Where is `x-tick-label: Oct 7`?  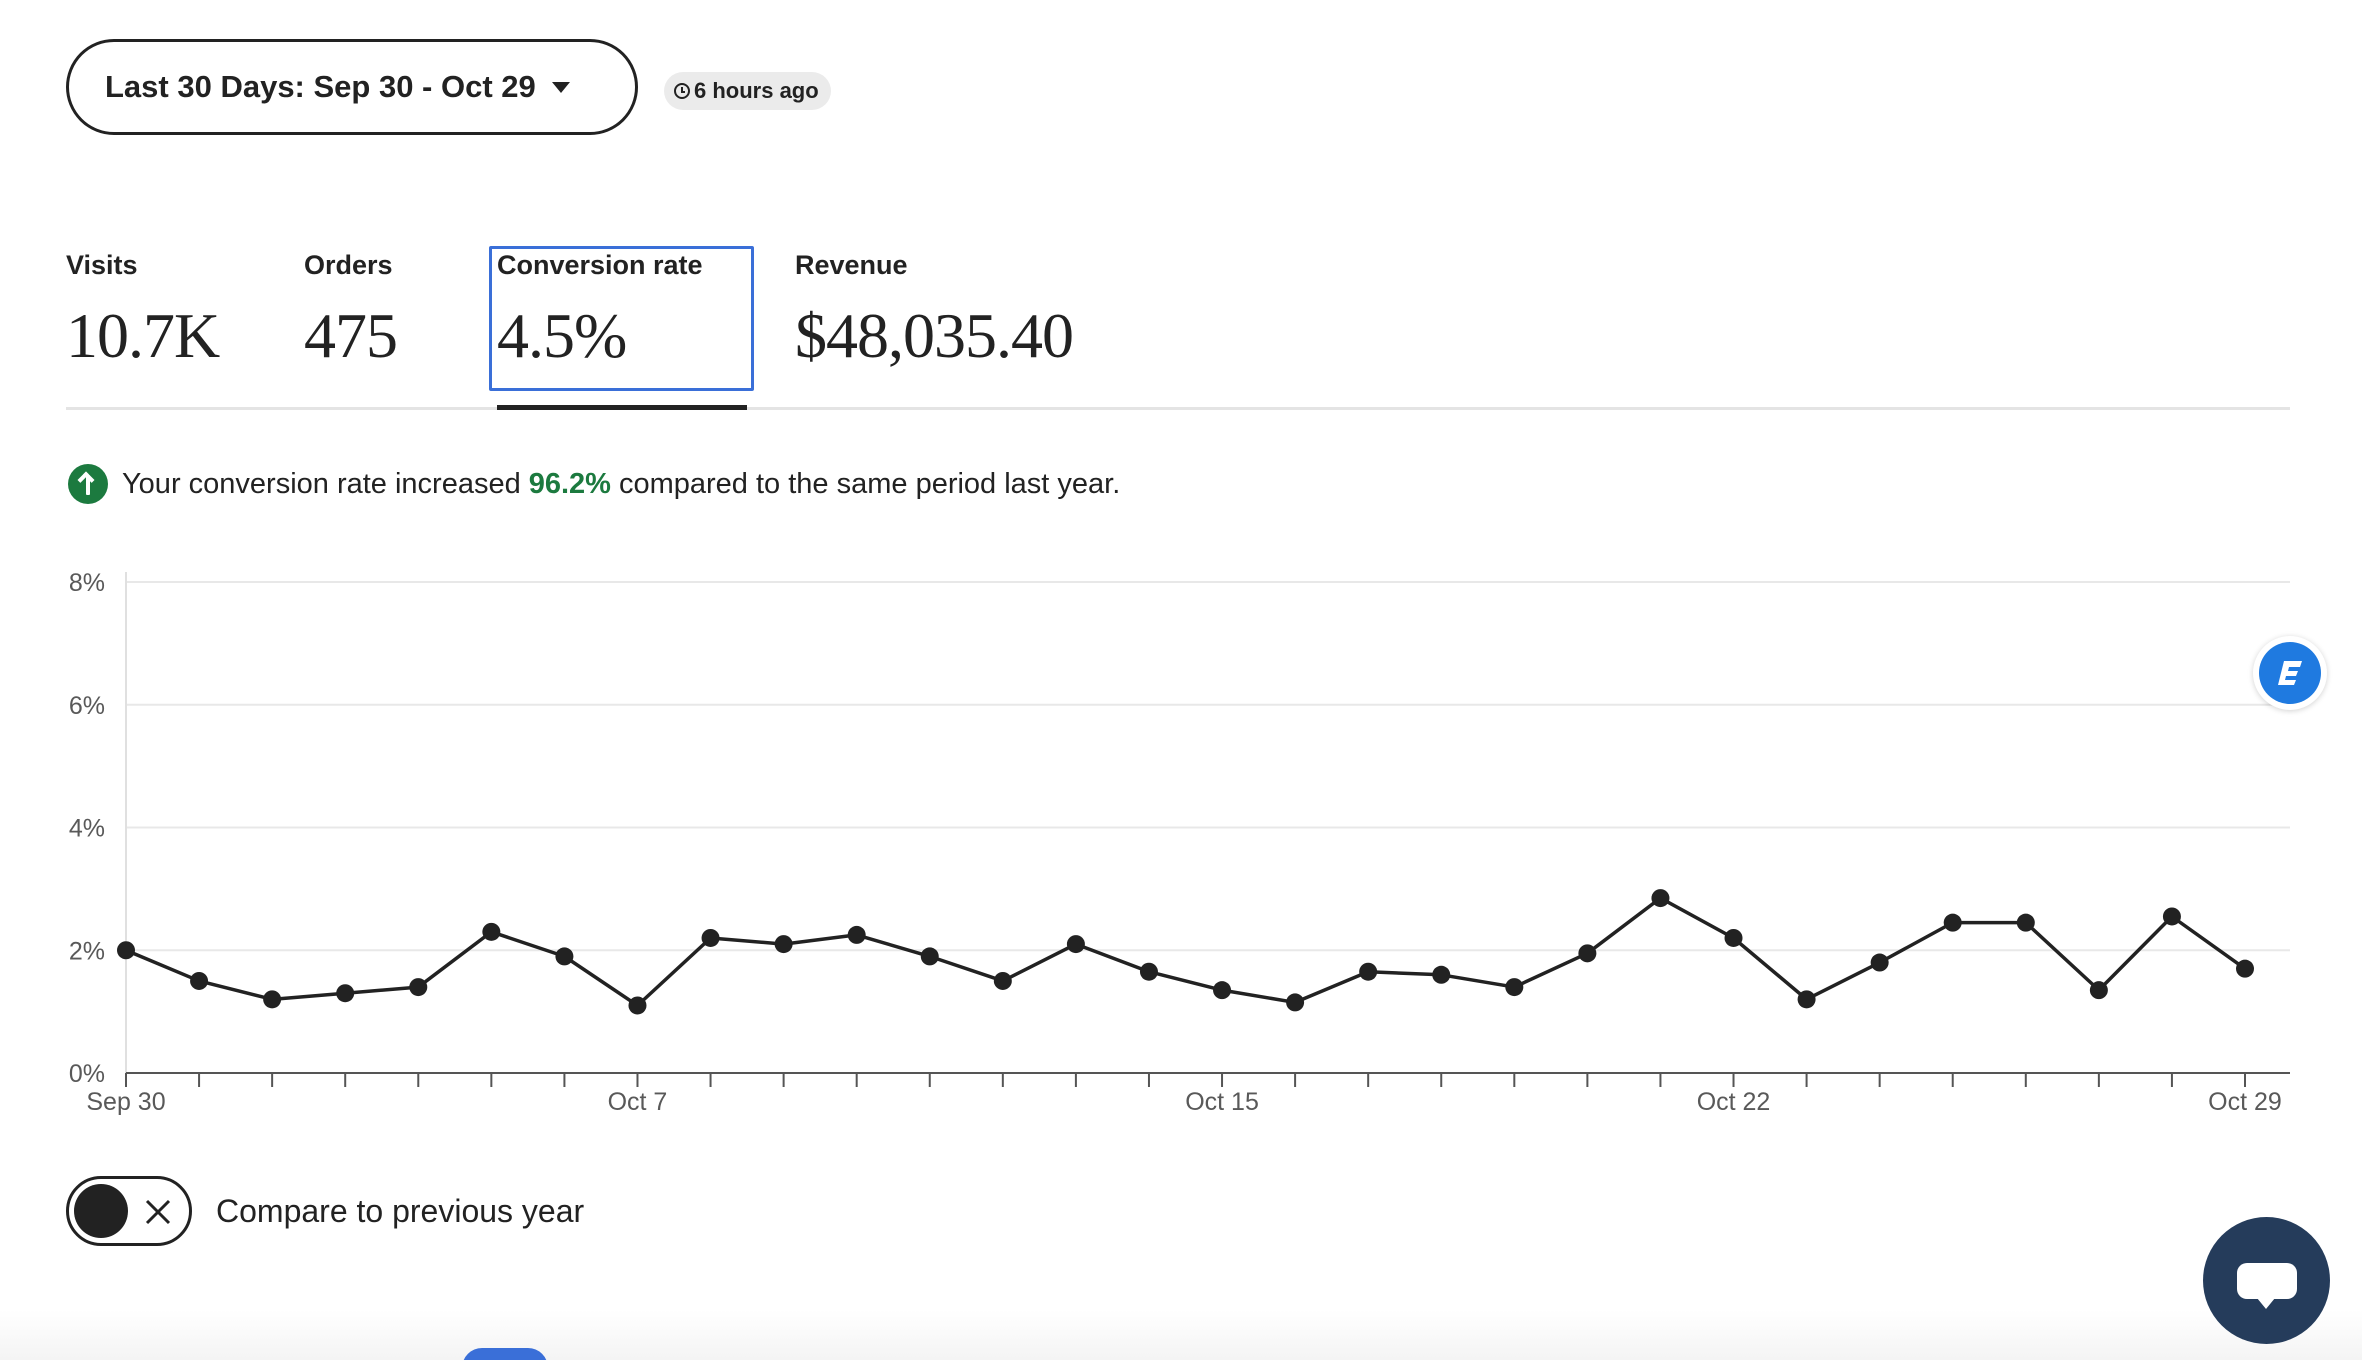
x-tick-label: Oct 7 is located at coordinates (638, 1102).